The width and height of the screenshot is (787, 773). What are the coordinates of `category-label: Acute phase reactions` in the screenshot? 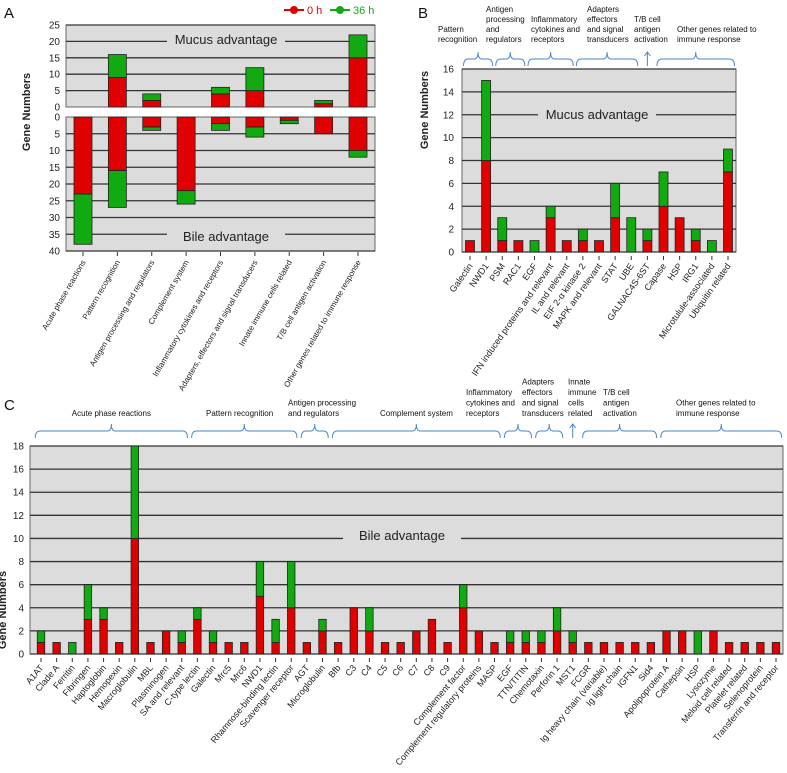 It's located at (63, 295).